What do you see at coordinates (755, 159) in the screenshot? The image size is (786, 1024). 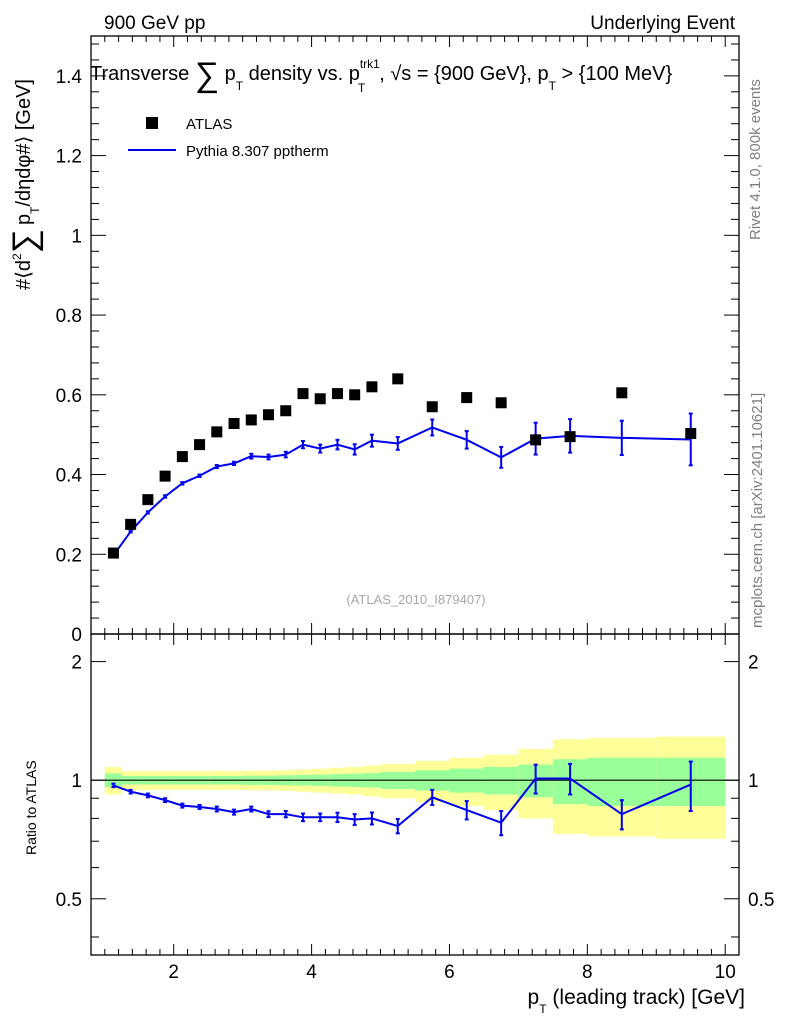 I see `rivet-label: Rivet 4.1.0, 800k events` at bounding box center [755, 159].